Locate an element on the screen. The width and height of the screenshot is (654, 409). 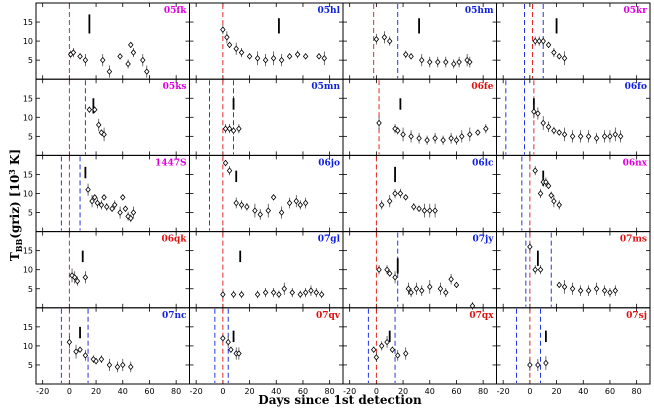
panel-label: 06qk is located at coordinates (174, 240).